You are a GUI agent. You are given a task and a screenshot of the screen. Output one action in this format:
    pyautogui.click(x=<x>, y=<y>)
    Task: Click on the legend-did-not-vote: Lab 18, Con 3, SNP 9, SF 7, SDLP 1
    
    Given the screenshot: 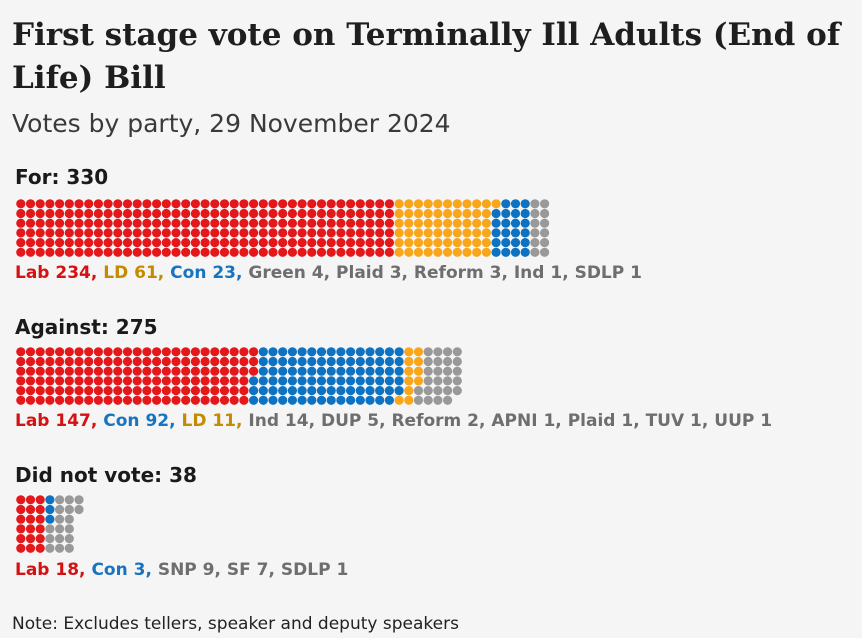 What is the action you would take?
    pyautogui.click(x=181, y=570)
    